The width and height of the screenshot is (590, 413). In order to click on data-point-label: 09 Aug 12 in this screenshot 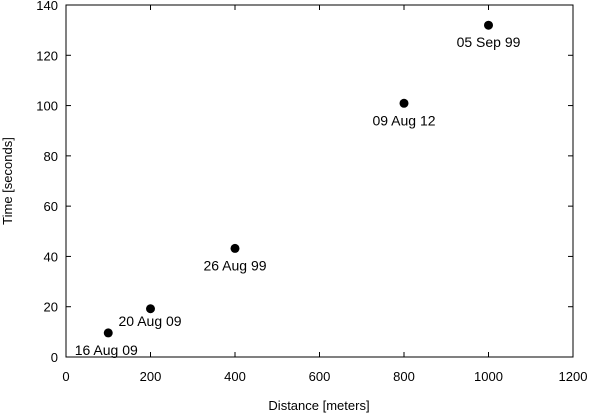, I will do `click(403, 120)`.